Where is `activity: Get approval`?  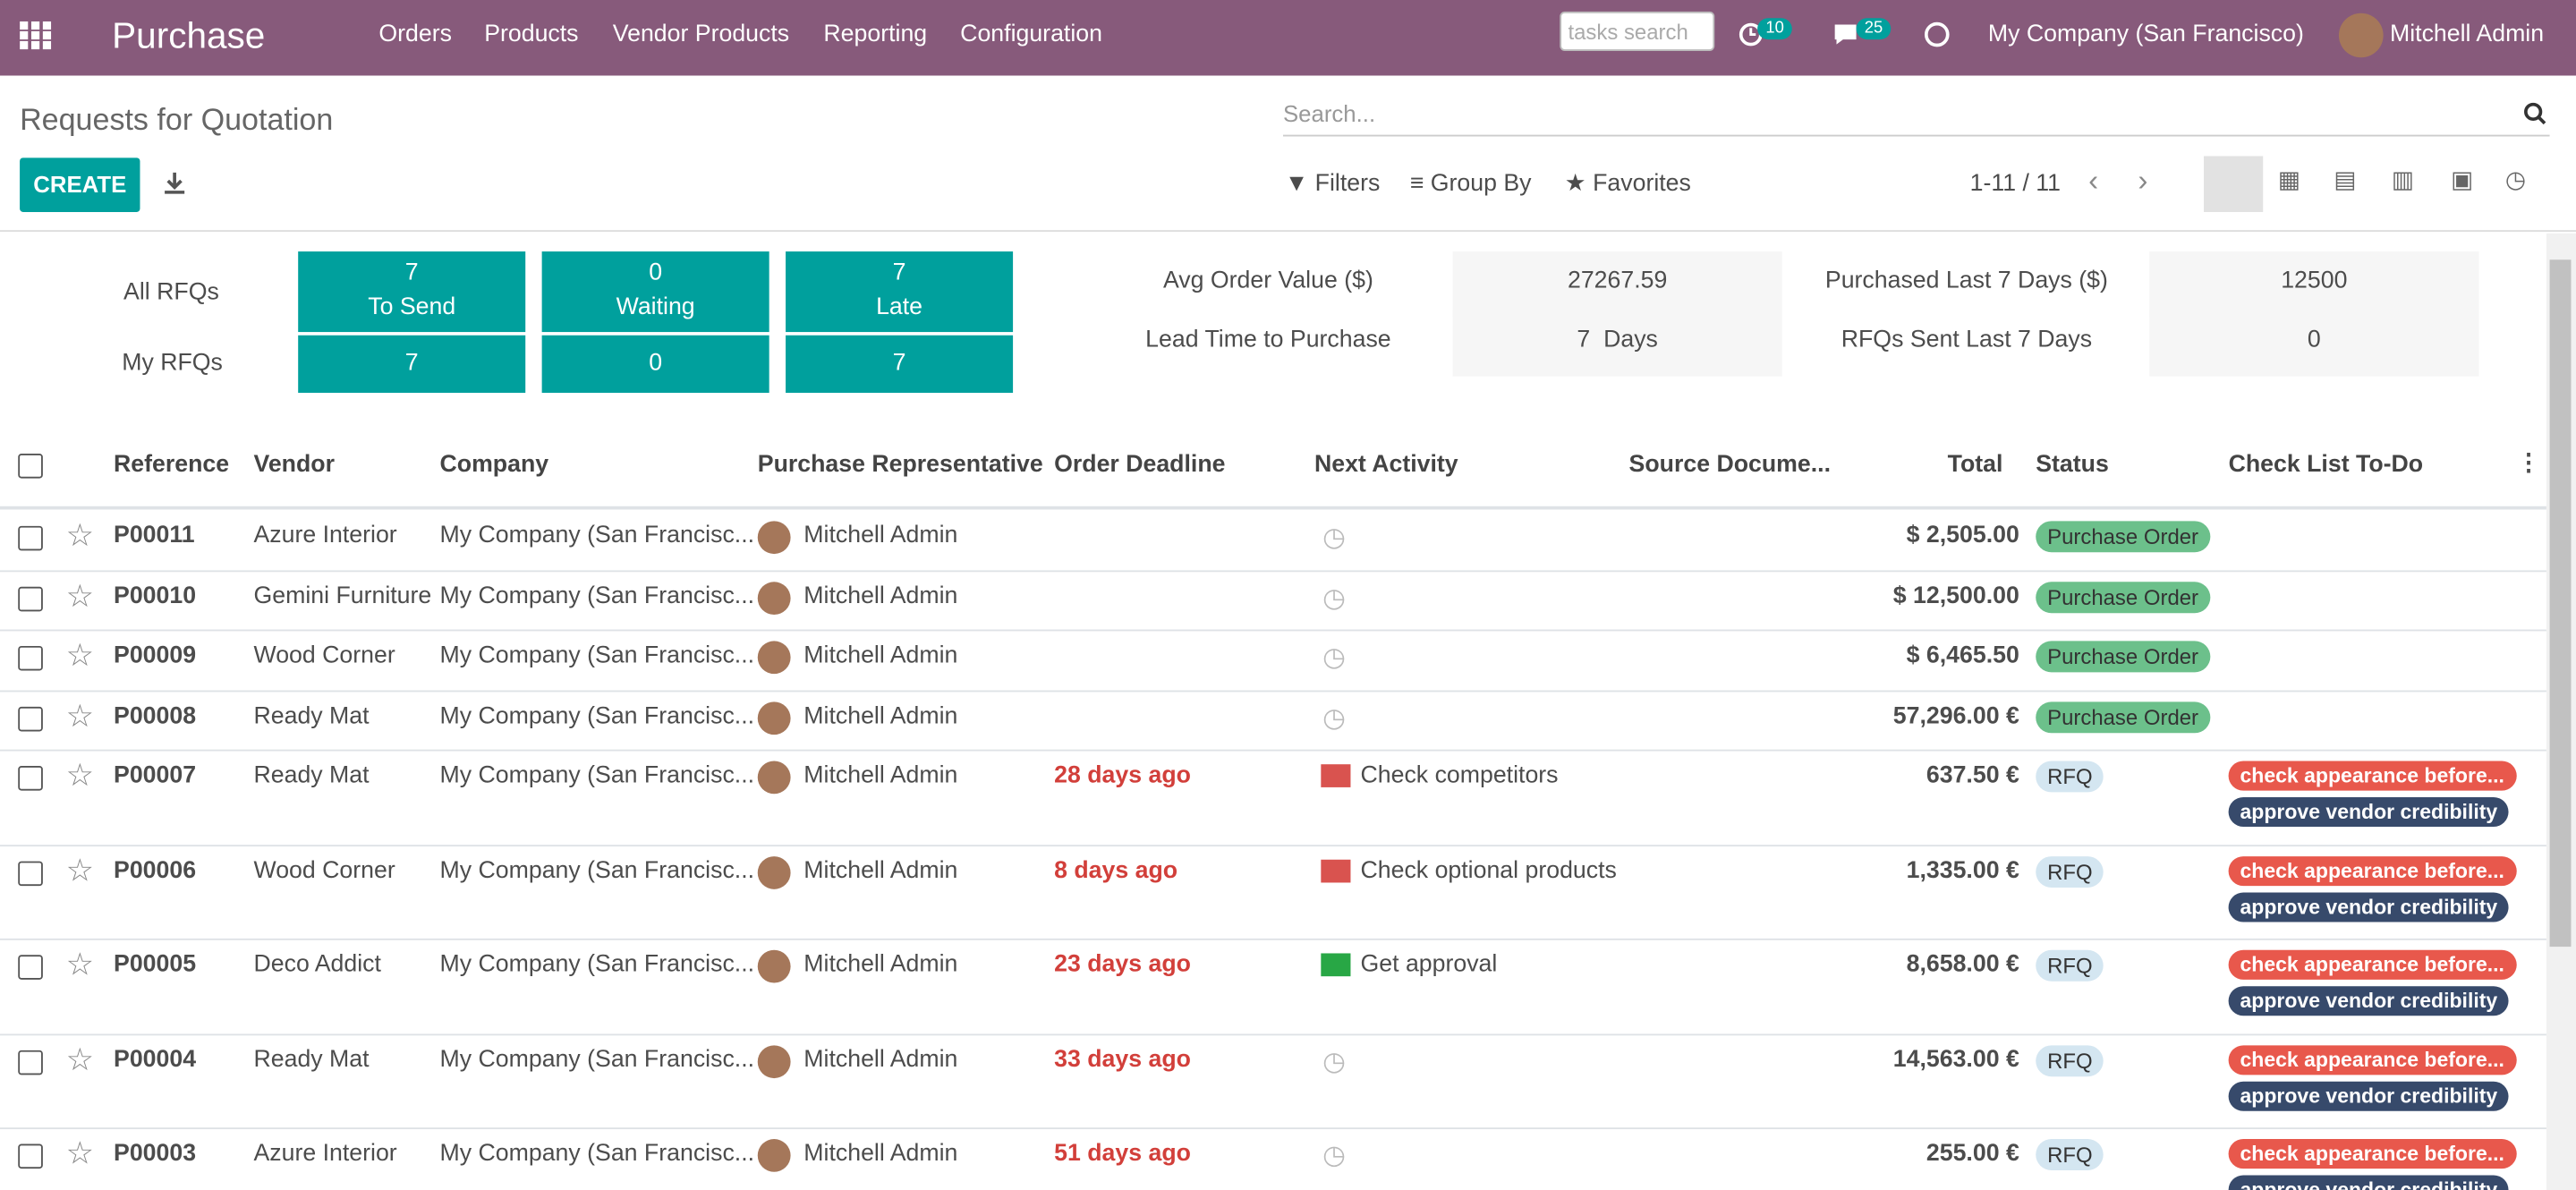 activity: Get approval is located at coordinates (1429, 965).